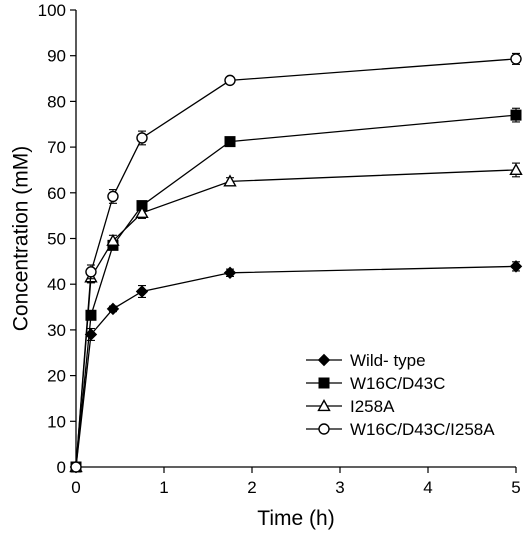 Image resolution: width=526 pixels, height=533 pixels. Describe the element at coordinates (397, 383) in the screenshot. I see `legend-label: W16C/D43C` at that location.